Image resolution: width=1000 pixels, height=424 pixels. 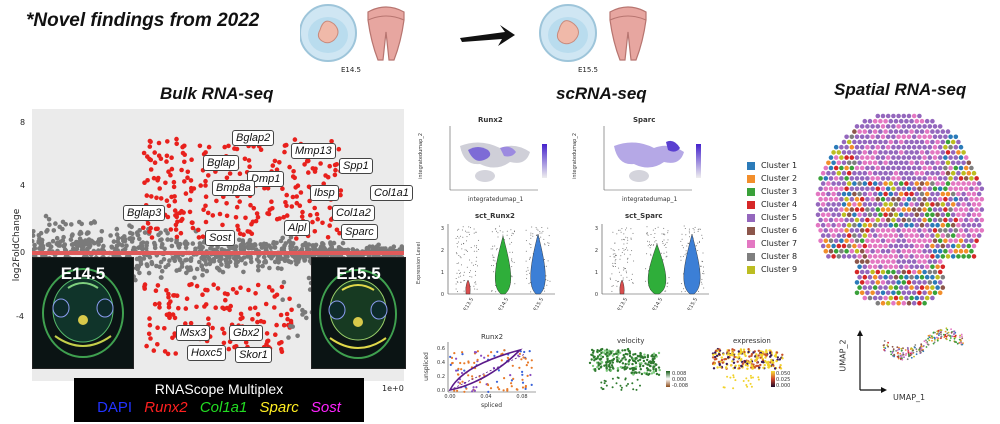 I want to click on phase-portrait: 0.00 0.04 0.080.60.40.20.0, so click(x=486, y=371).